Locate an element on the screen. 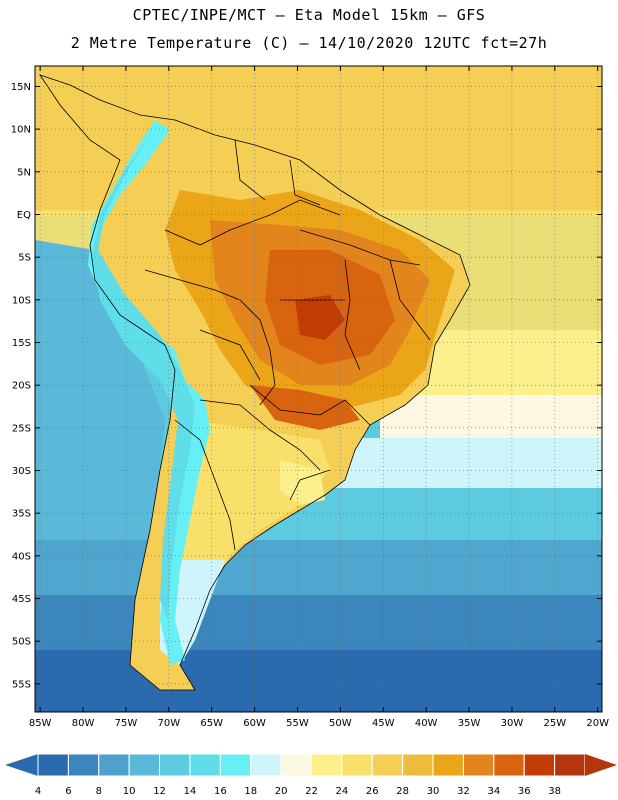 Image resolution: width=618 pixels, height=800 pixels. colorbar-underflow-arrow is located at coordinates (21, 765).